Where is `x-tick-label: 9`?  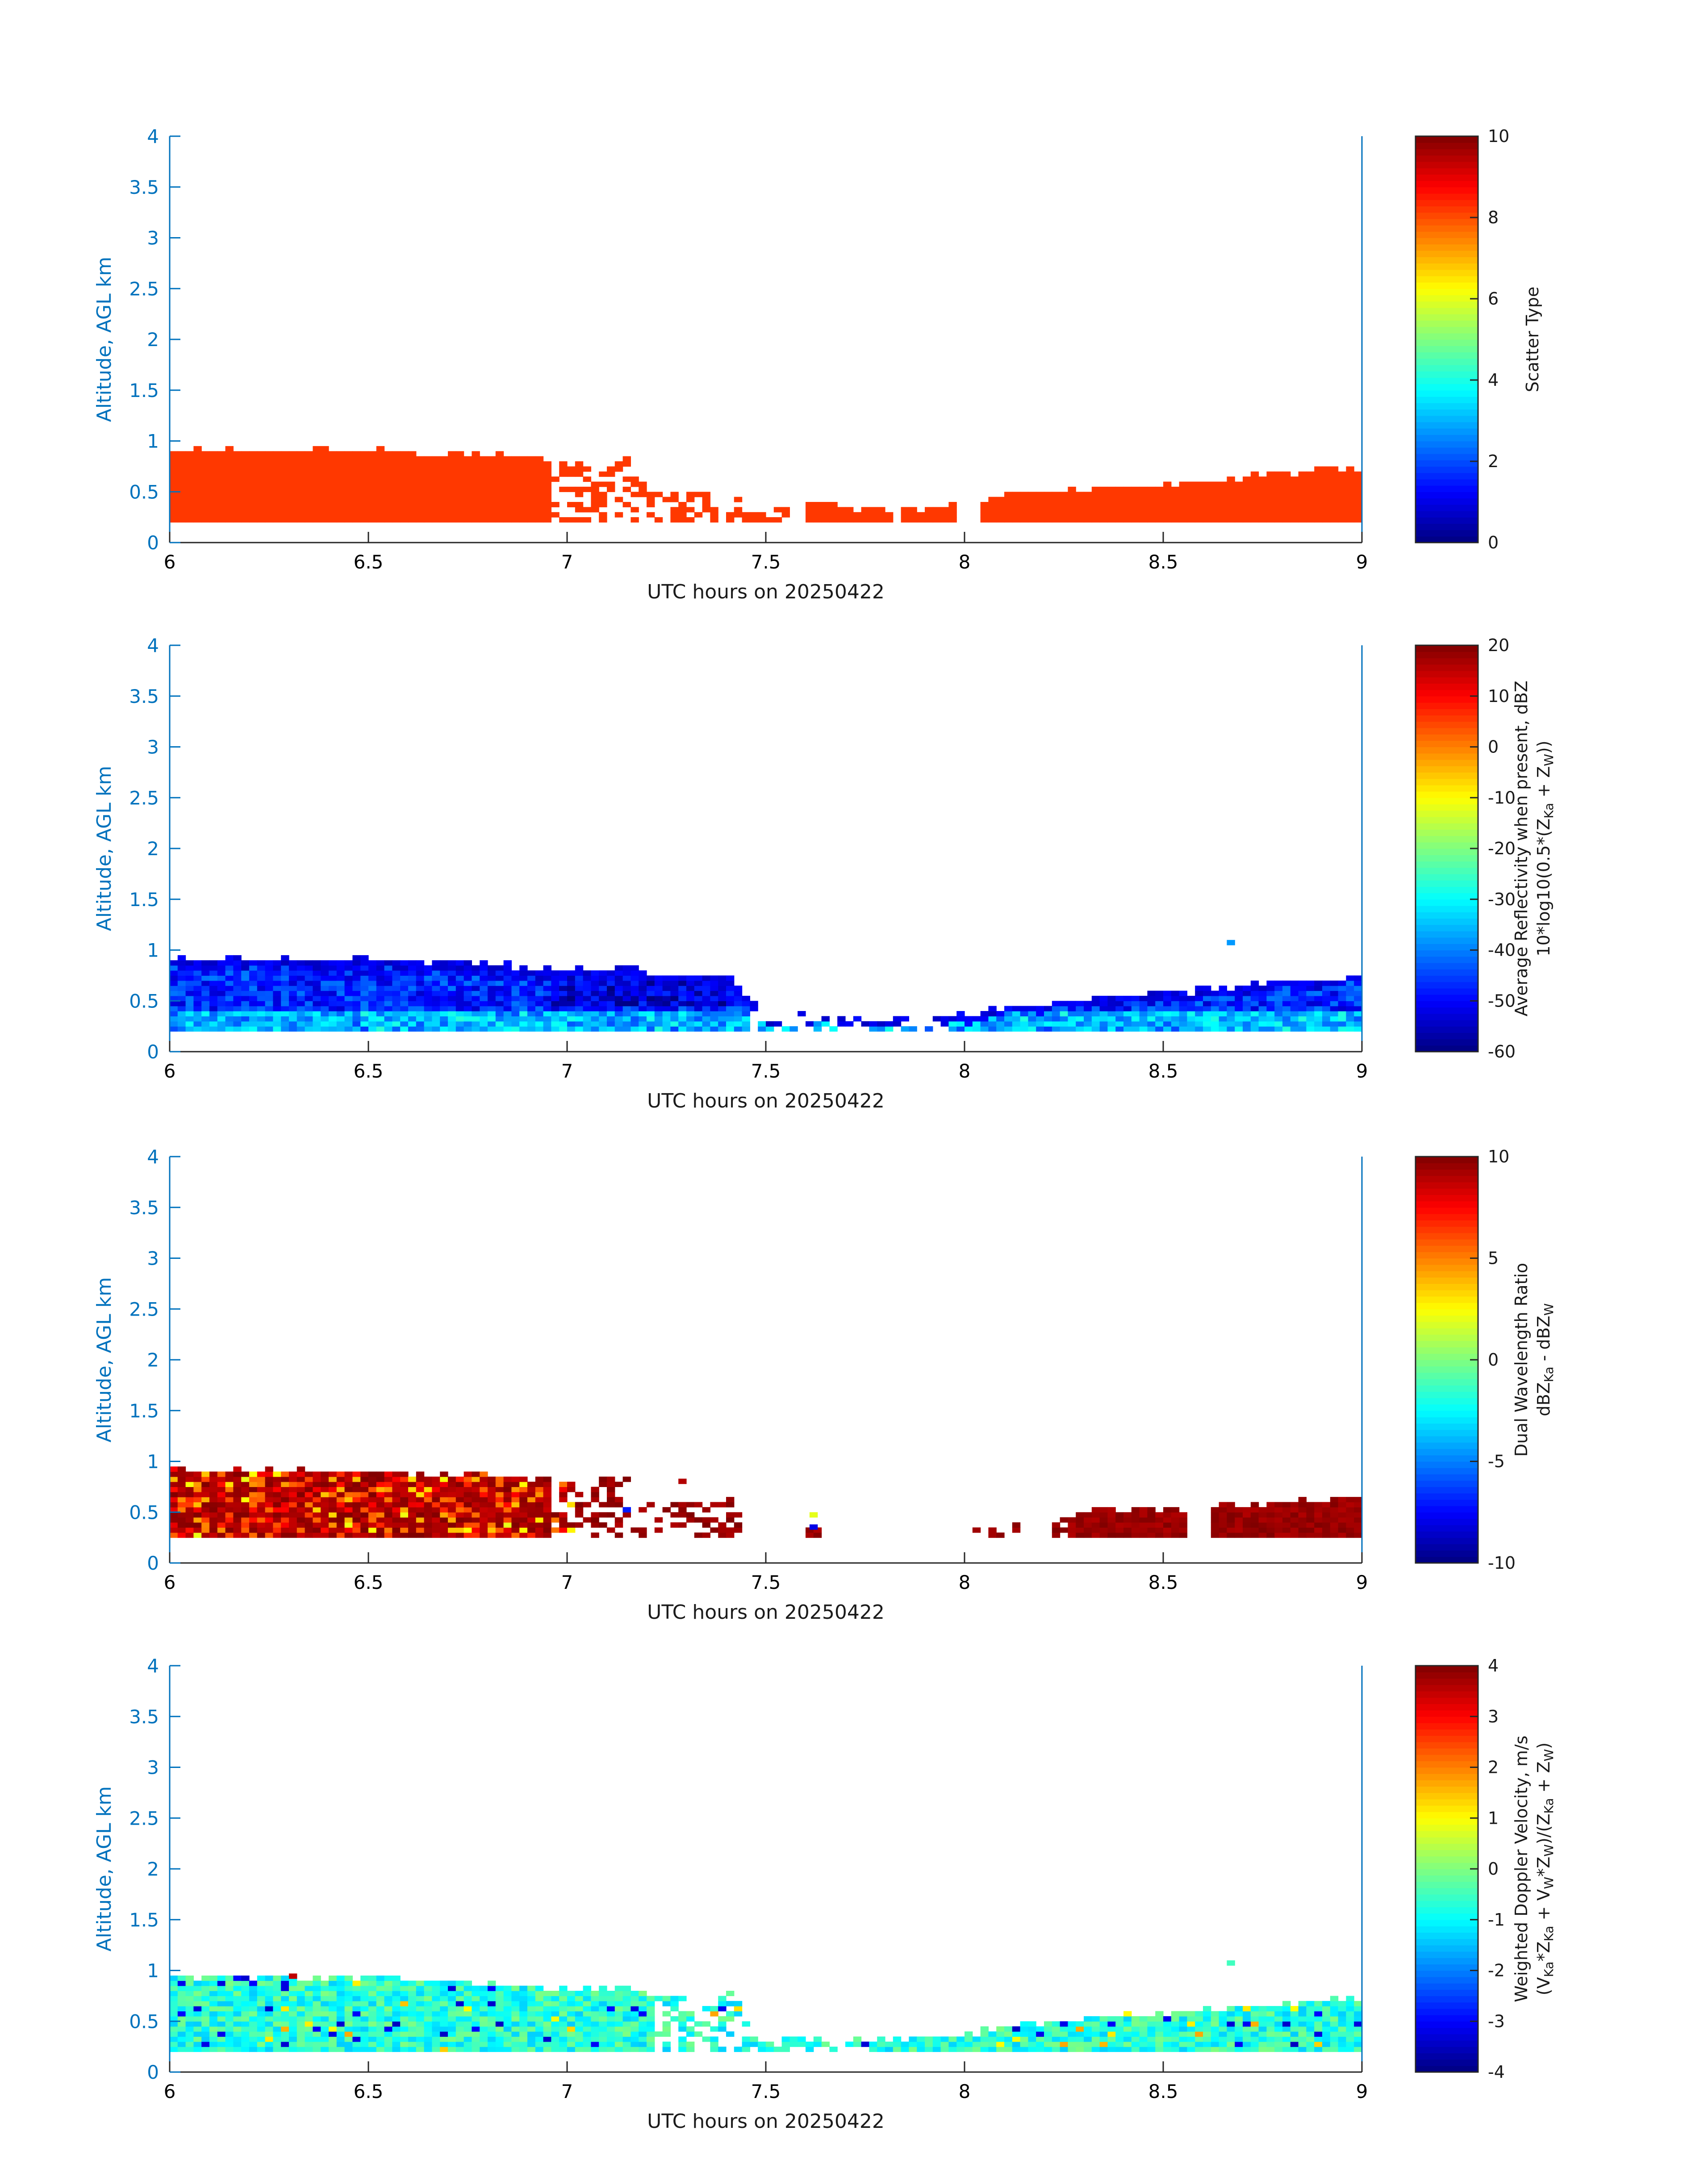 x-tick-label: 9 is located at coordinates (1362, 1582).